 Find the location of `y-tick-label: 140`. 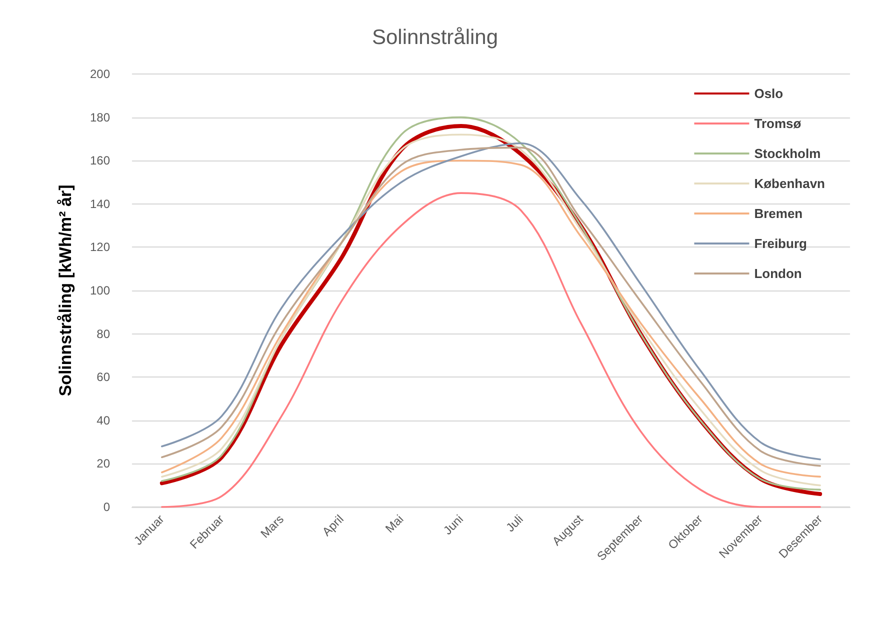

y-tick-label: 140 is located at coordinates (100, 203).